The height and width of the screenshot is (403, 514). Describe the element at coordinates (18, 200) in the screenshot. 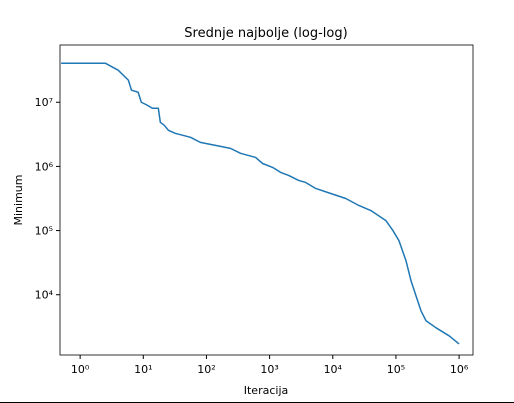

I see `y-axis-label: Minimum` at that location.